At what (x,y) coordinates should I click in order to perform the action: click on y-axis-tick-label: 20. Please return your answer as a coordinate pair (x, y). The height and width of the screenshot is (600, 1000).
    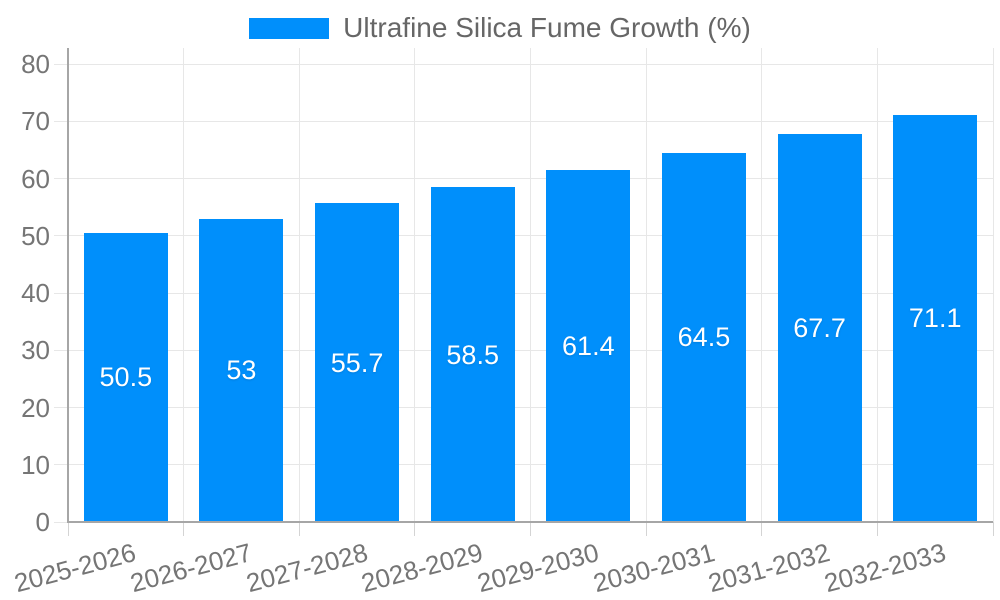
    Looking at the image, I should click on (35, 407).